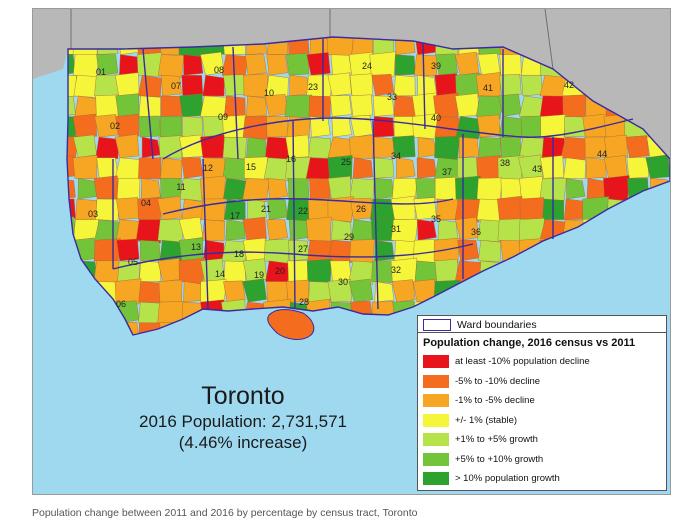 The height and width of the screenshot is (529, 681). What do you see at coordinates (196, 247) in the screenshot?
I see `ward-label: 13` at bounding box center [196, 247].